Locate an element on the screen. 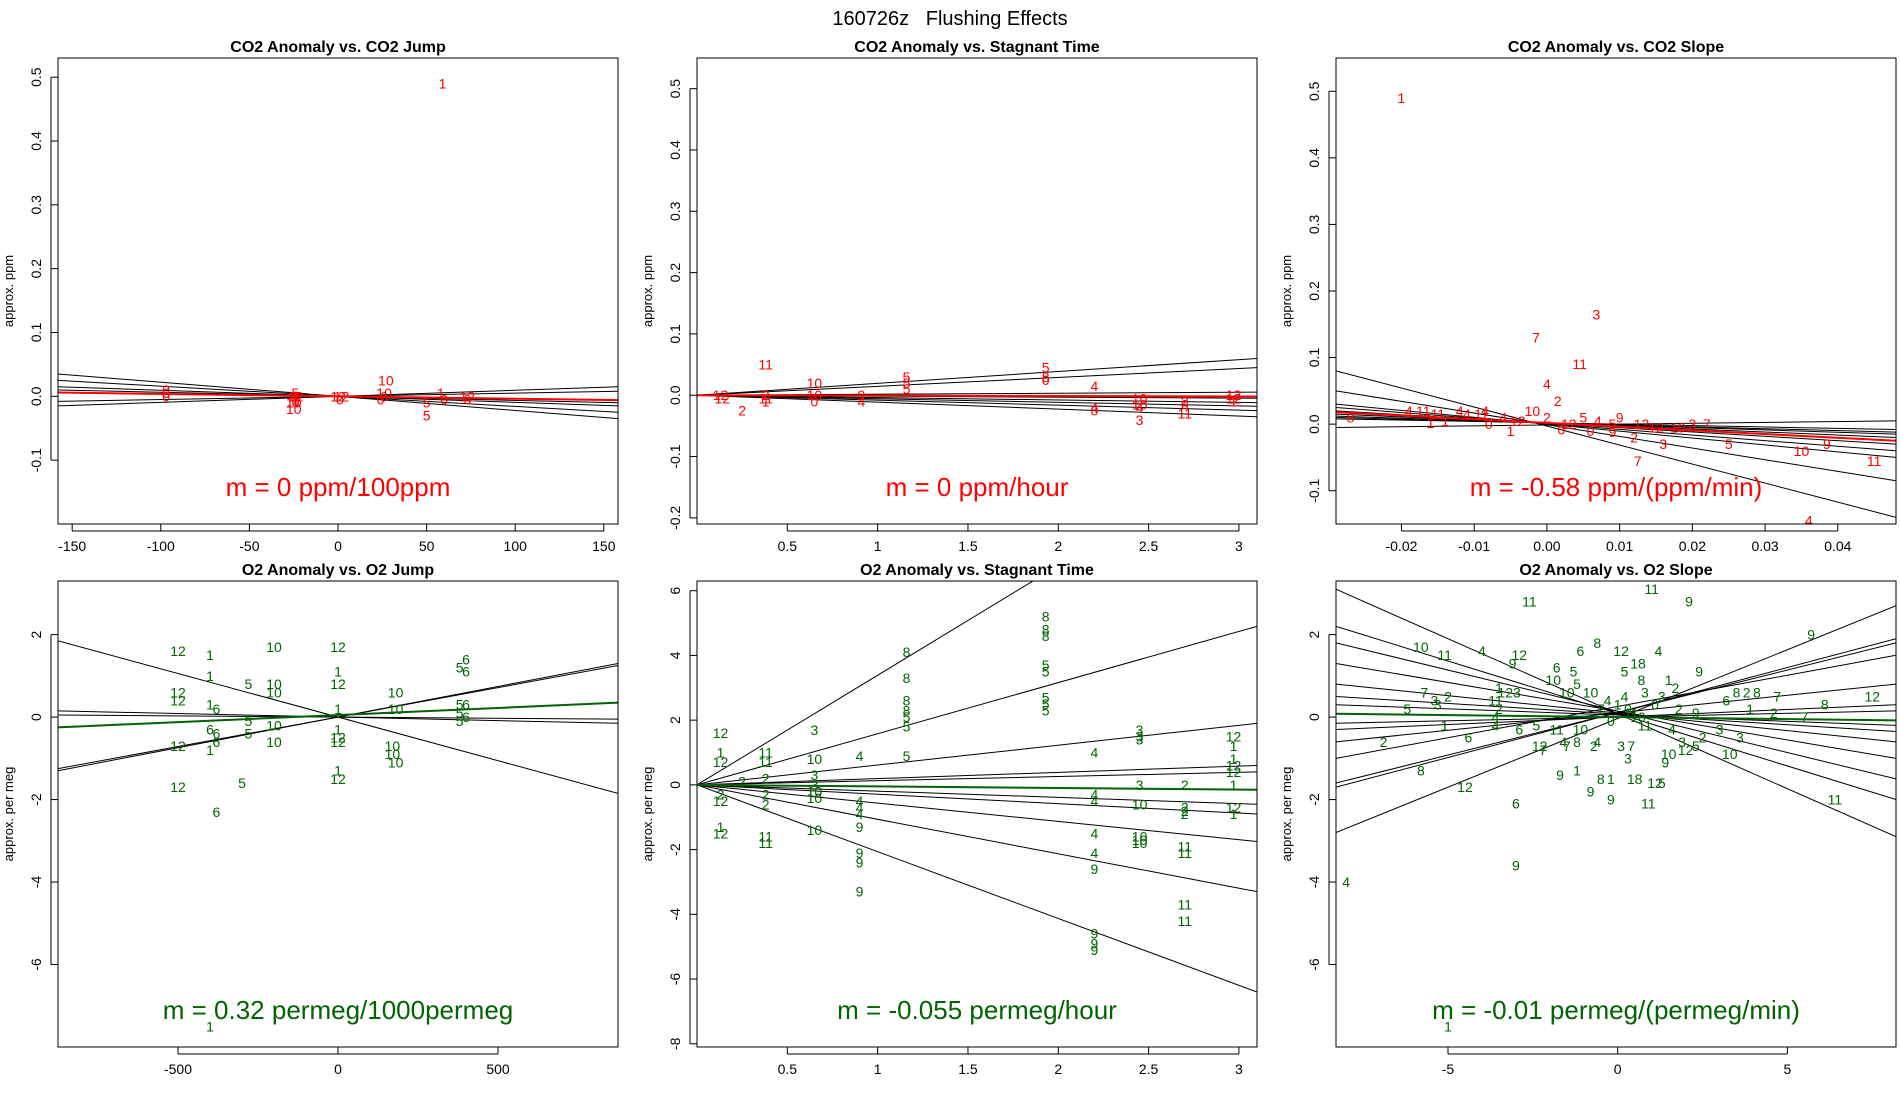 The height and width of the screenshot is (1100, 1900). x-tick-label: 50 is located at coordinates (427, 546).